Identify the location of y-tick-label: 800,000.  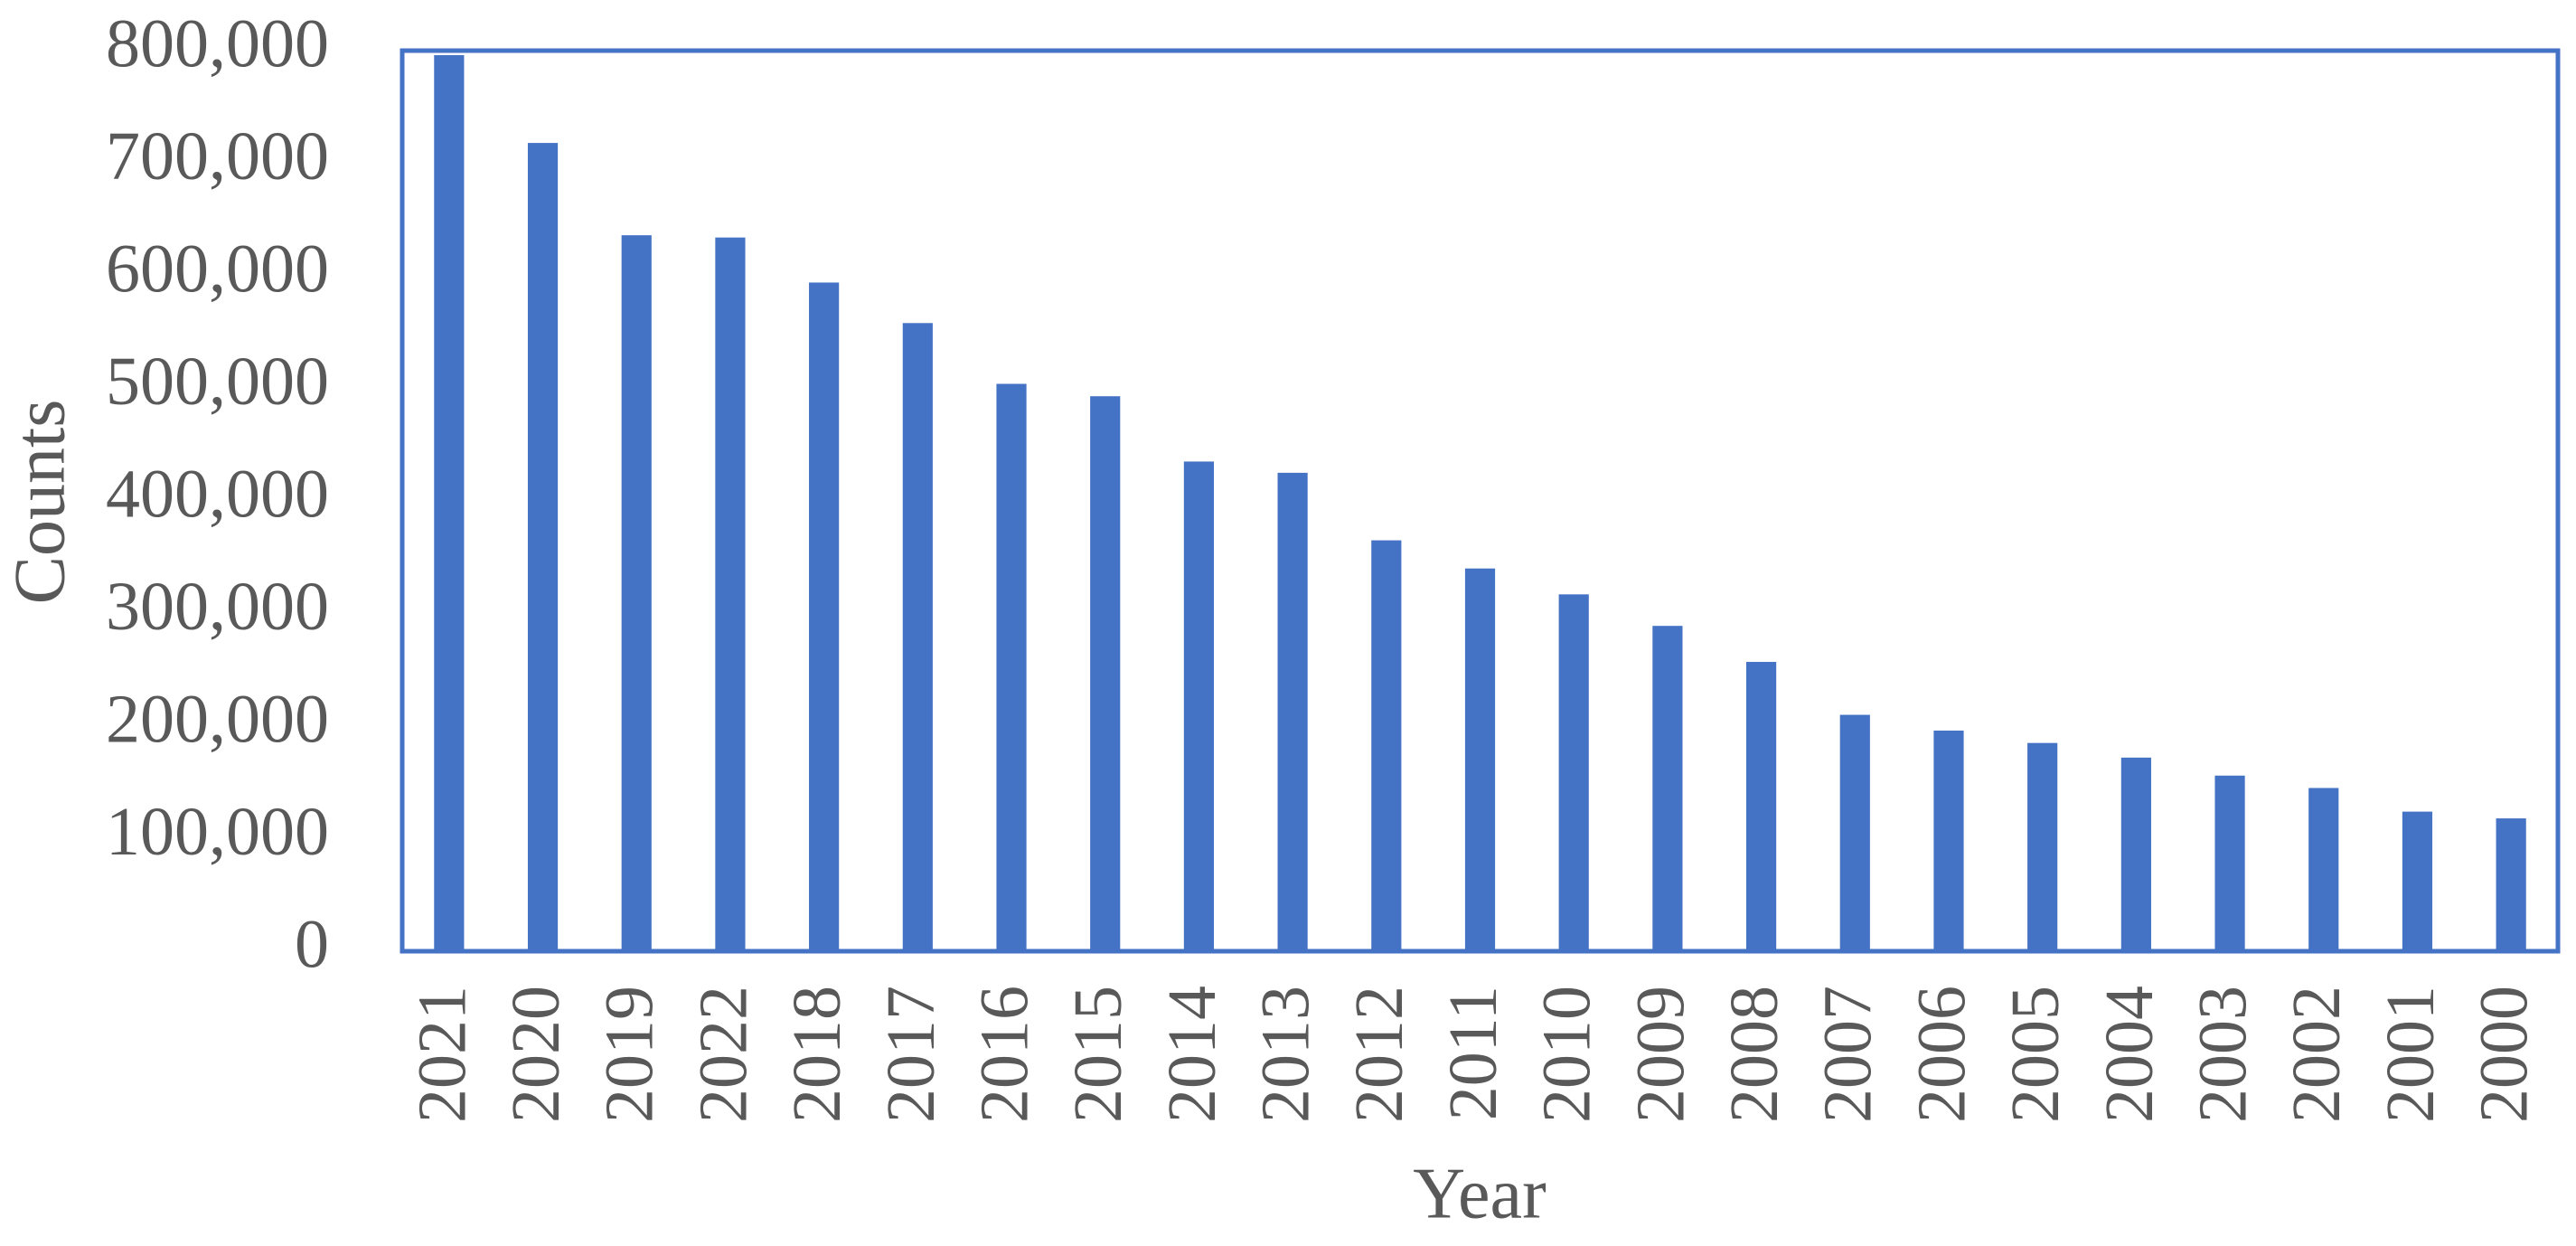
(217, 43).